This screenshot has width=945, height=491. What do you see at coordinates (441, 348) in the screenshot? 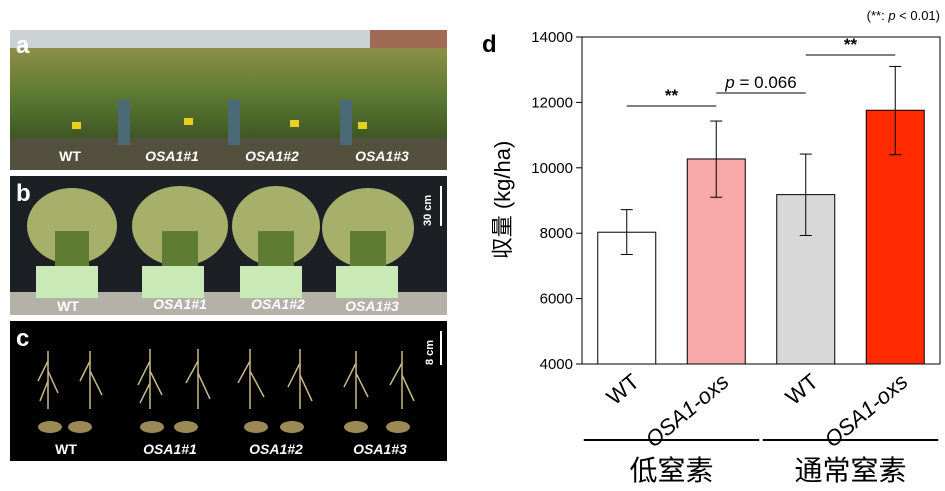
I see `scale-bar-c` at bounding box center [441, 348].